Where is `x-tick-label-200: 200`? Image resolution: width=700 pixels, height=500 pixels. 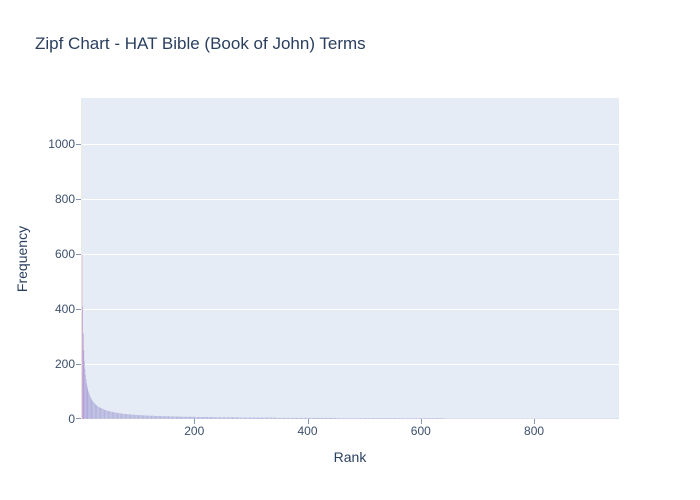
x-tick-label-200: 200 is located at coordinates (194, 431).